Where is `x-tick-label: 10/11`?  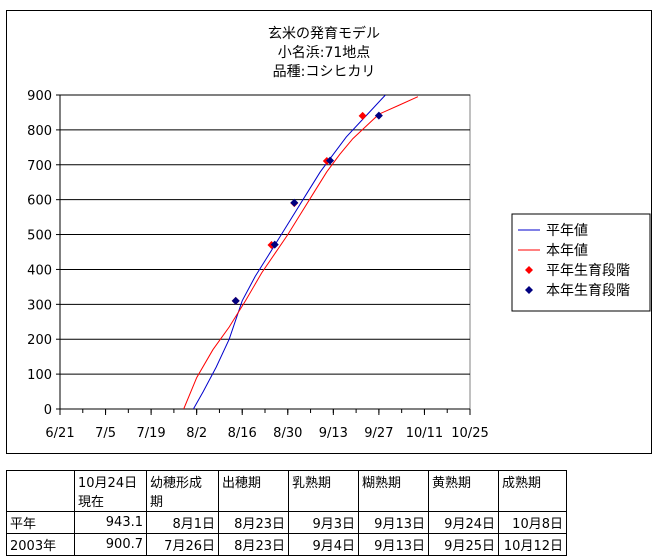 x-tick-label: 10/11 is located at coordinates (424, 433).